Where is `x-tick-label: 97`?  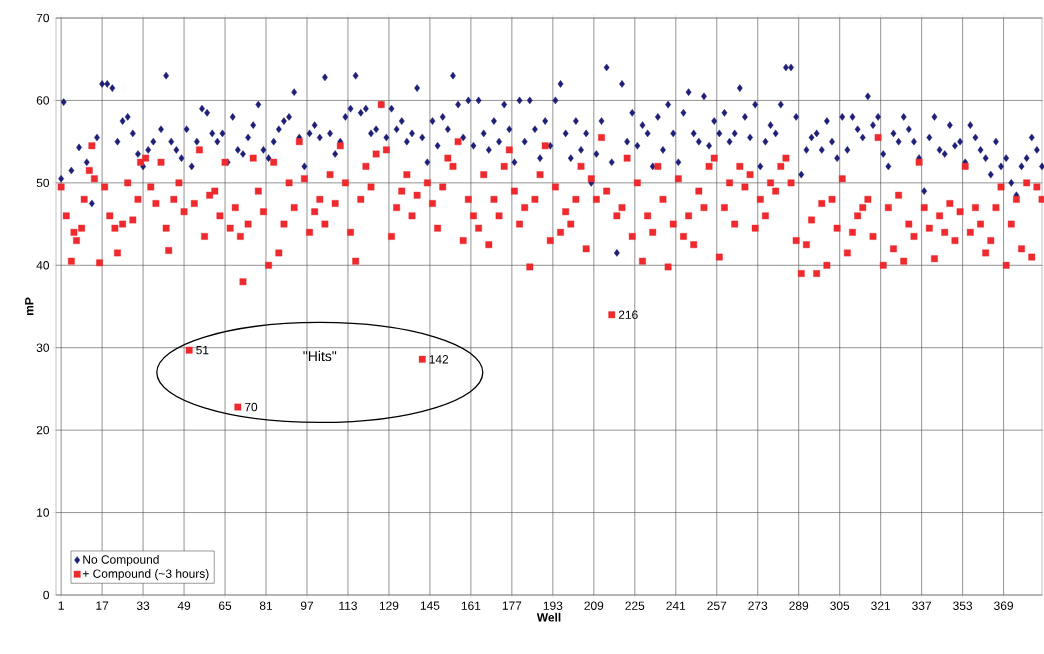
x-tick-label: 97 is located at coordinates (307, 605).